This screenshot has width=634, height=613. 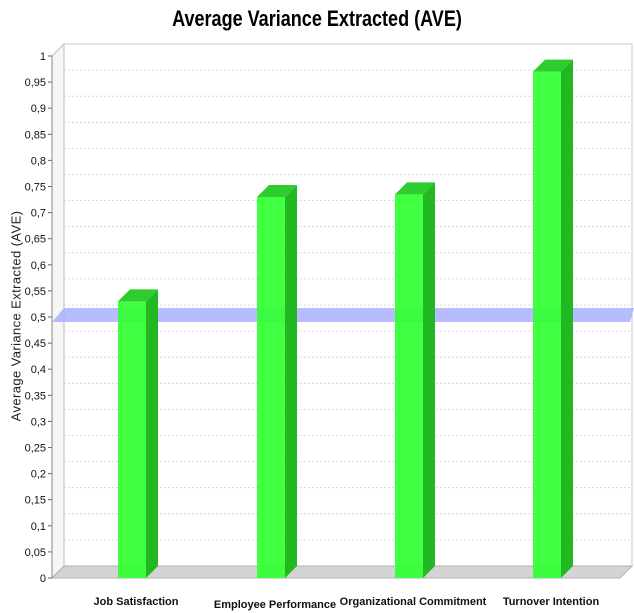 I want to click on chart-title: Average Variance Extracted (AVE), so click(x=317, y=18).